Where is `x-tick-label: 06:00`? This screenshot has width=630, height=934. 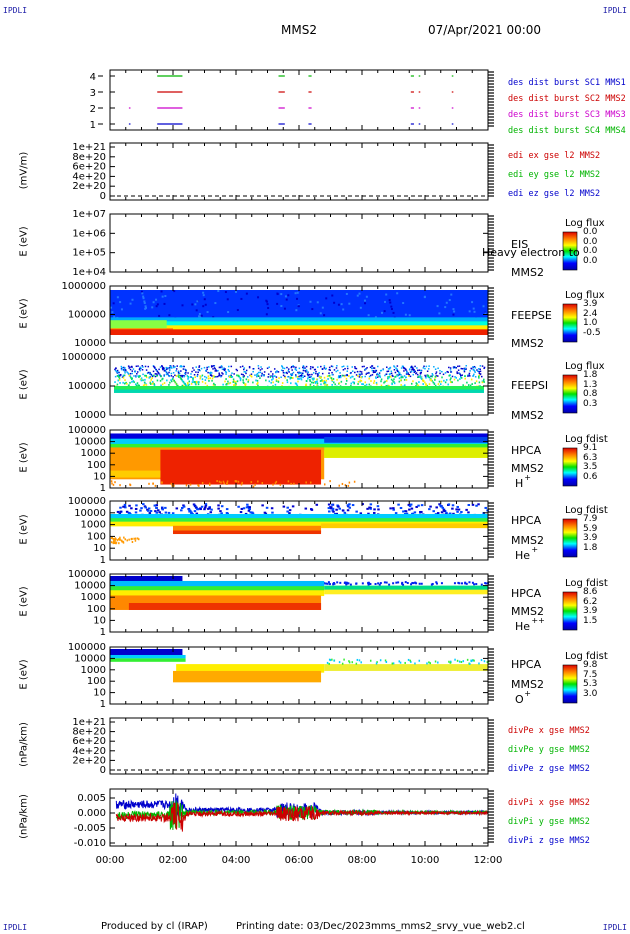
x-tick-label: 06:00 is located at coordinates (299, 860).